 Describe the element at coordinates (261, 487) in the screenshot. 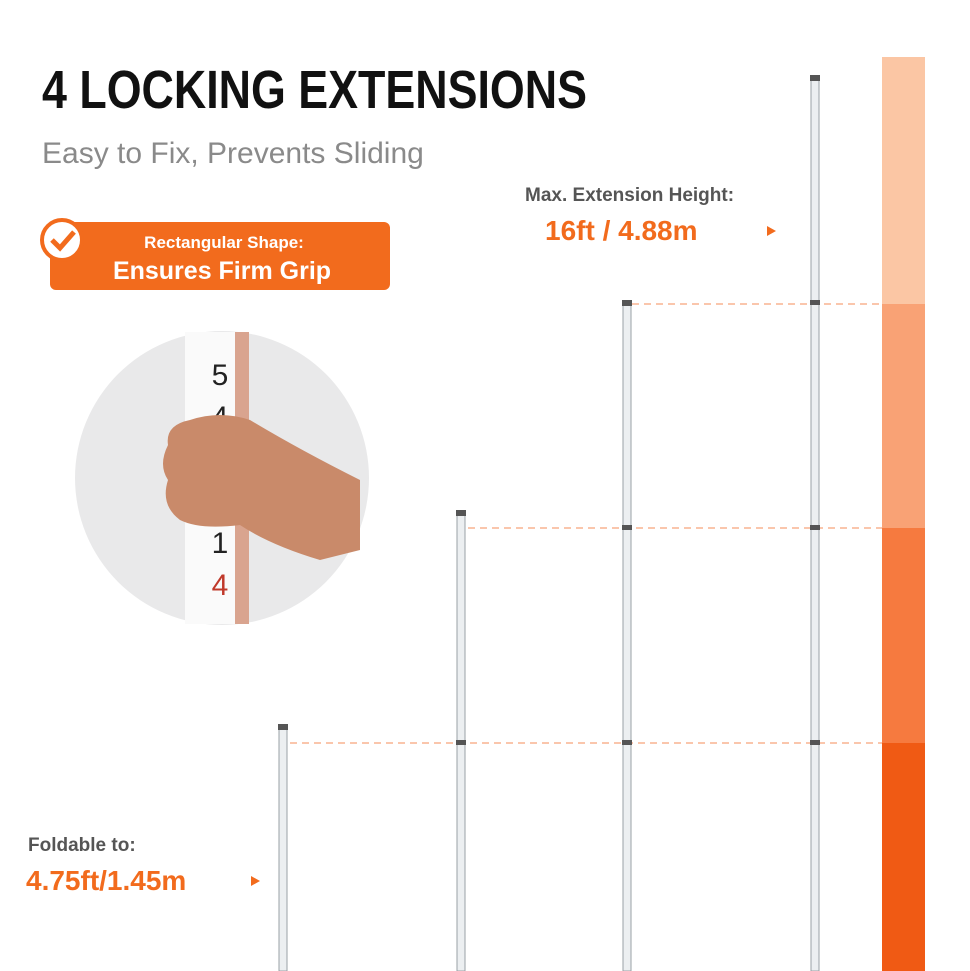

I see `hand` at that location.